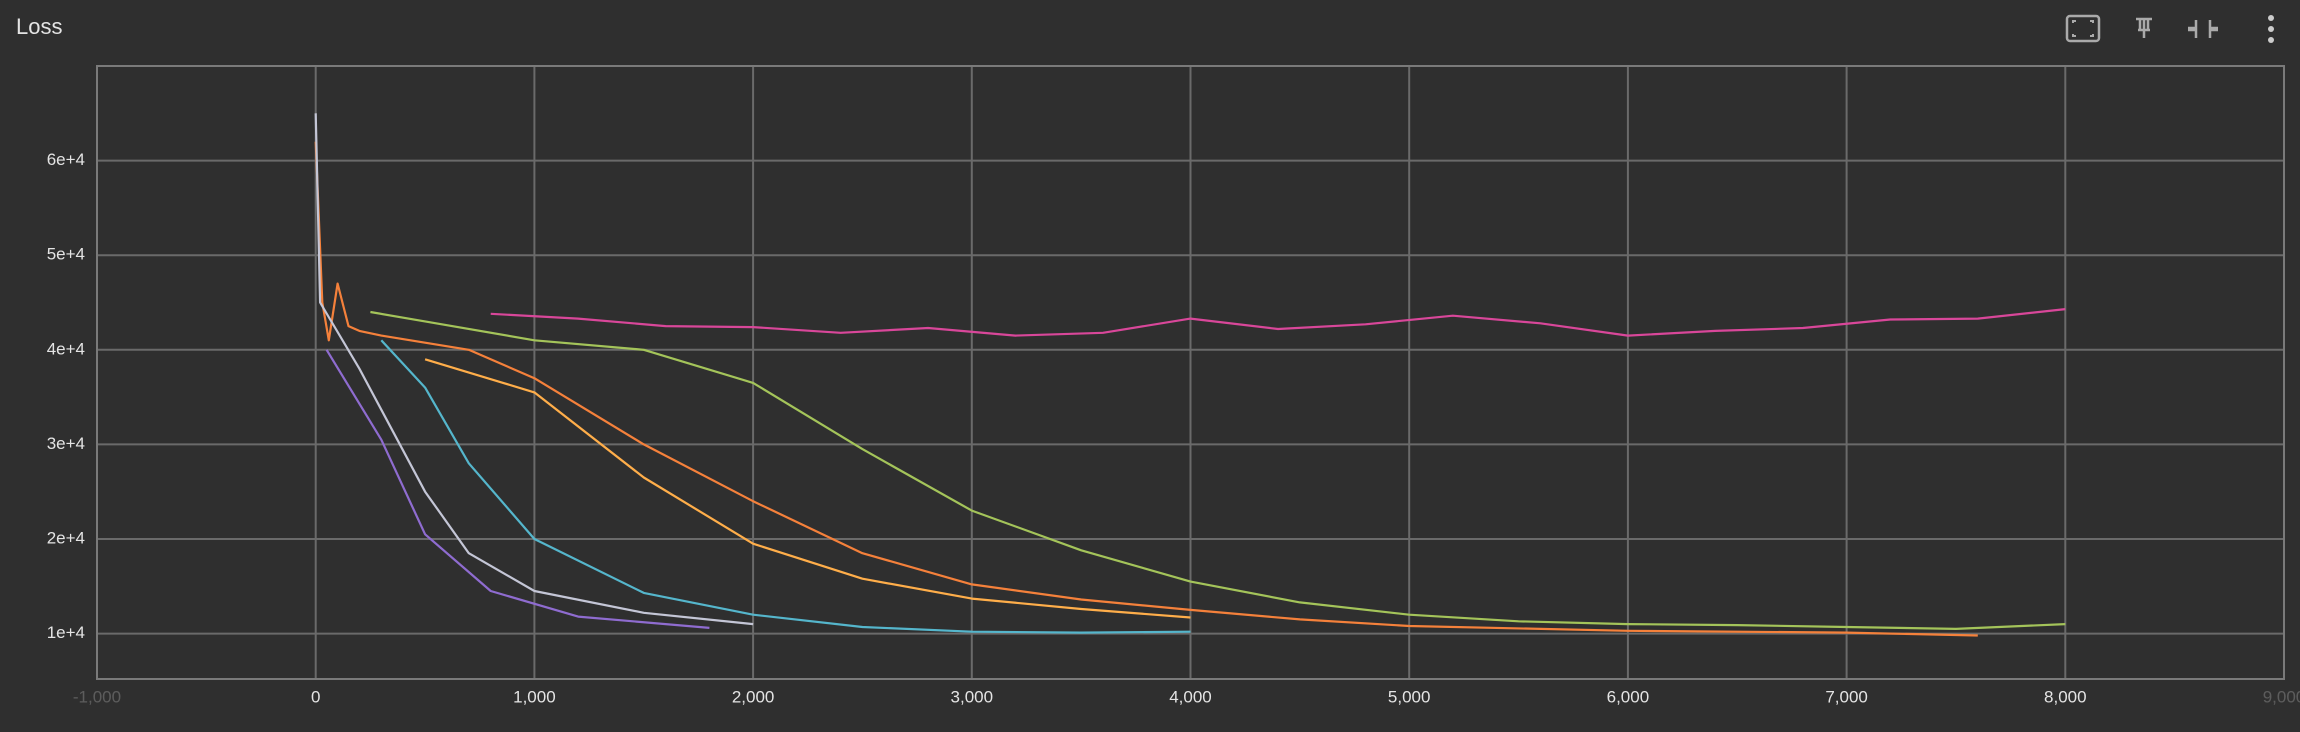  I want to click on x-tick-label: 9,000, so click(2281, 696).